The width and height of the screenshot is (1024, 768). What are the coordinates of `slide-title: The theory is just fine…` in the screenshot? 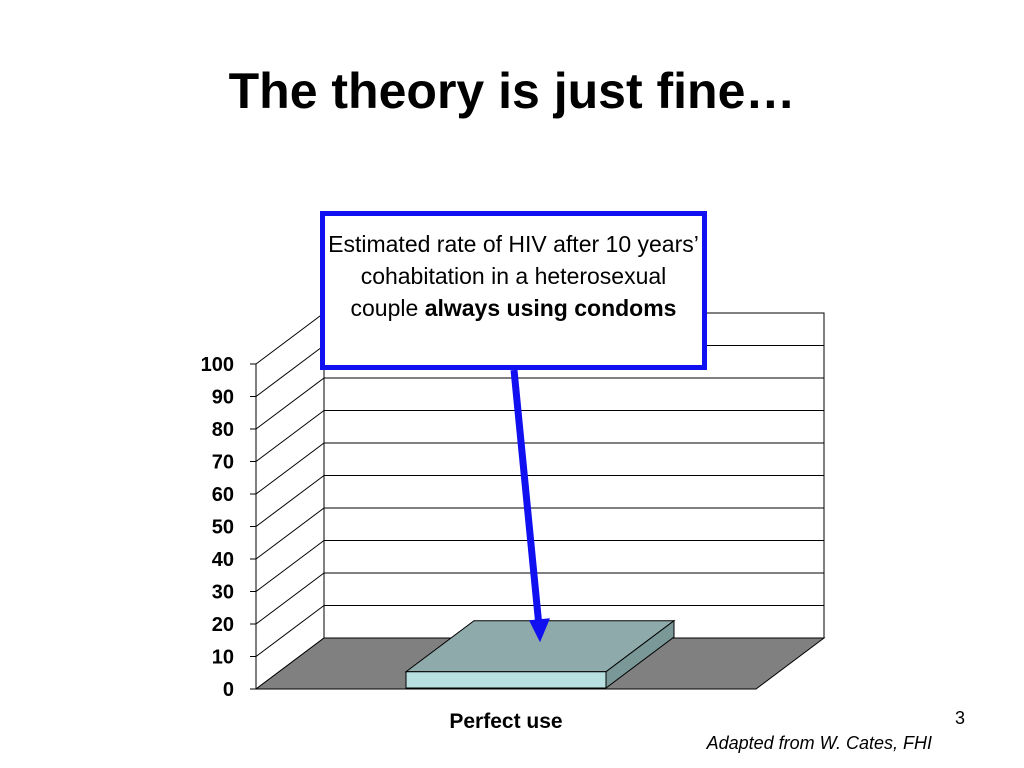 It's located at (512, 91).